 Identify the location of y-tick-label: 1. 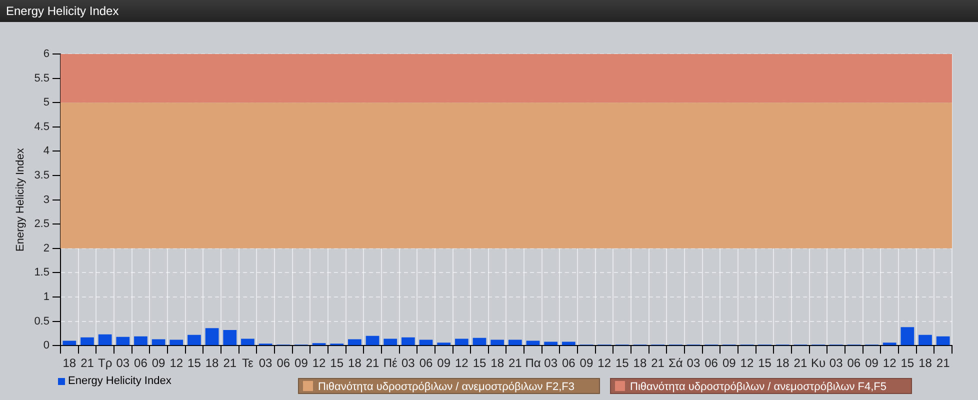
(46, 297).